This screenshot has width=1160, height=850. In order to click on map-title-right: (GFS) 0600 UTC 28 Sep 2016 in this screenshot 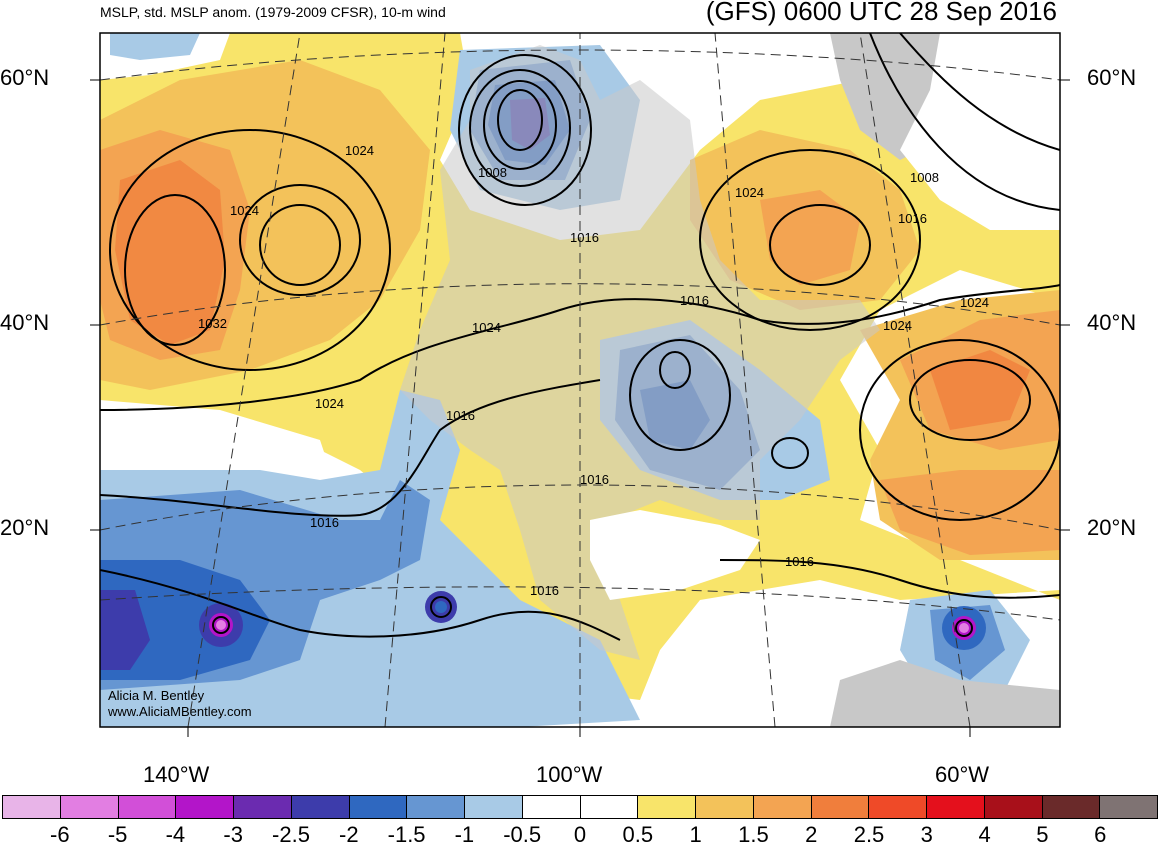, I will do `click(881, 13)`.